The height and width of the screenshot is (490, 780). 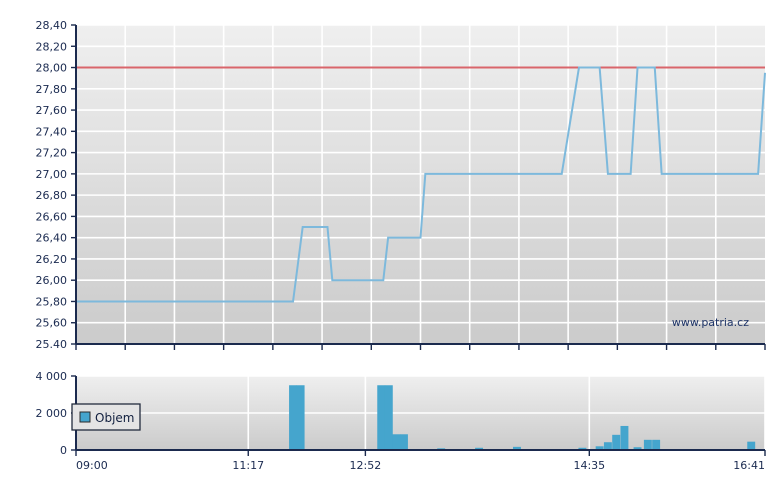 I want to click on watermark-label: www.patria.cz, so click(x=710, y=322).